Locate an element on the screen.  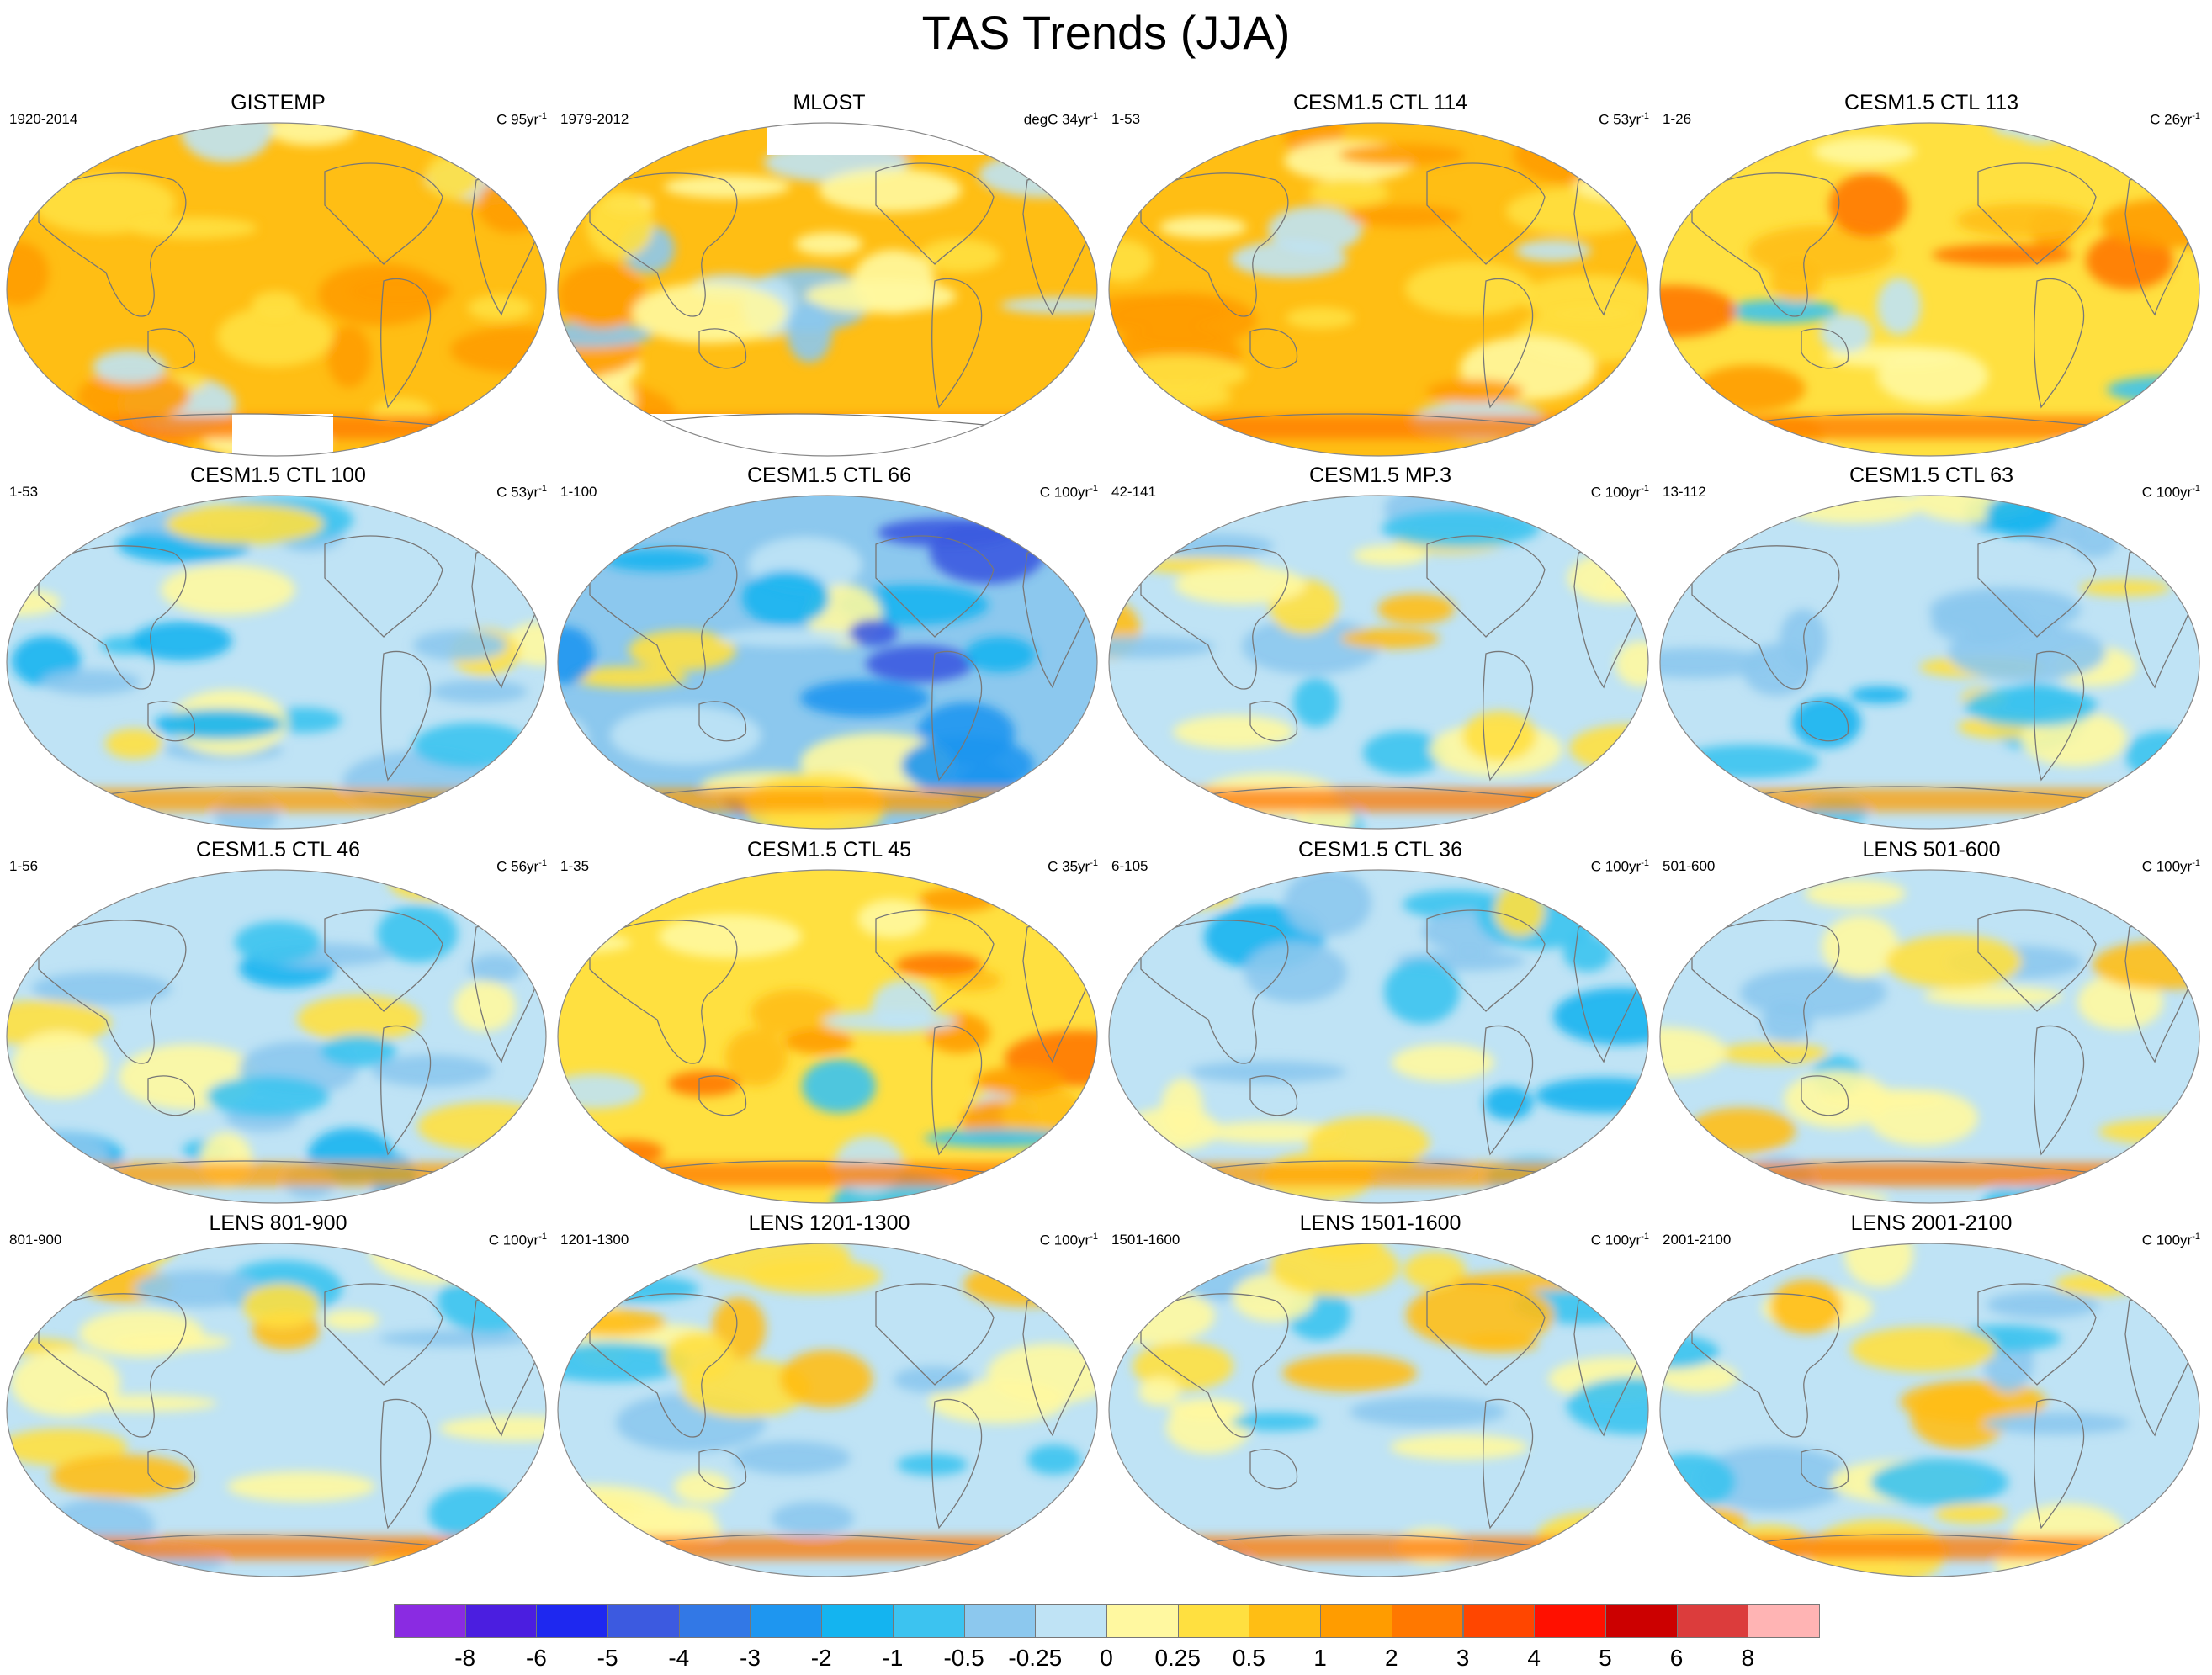
map-panel: LENS 501-600 501-600 C 100yr-1 is located at coordinates (1931, 1027).